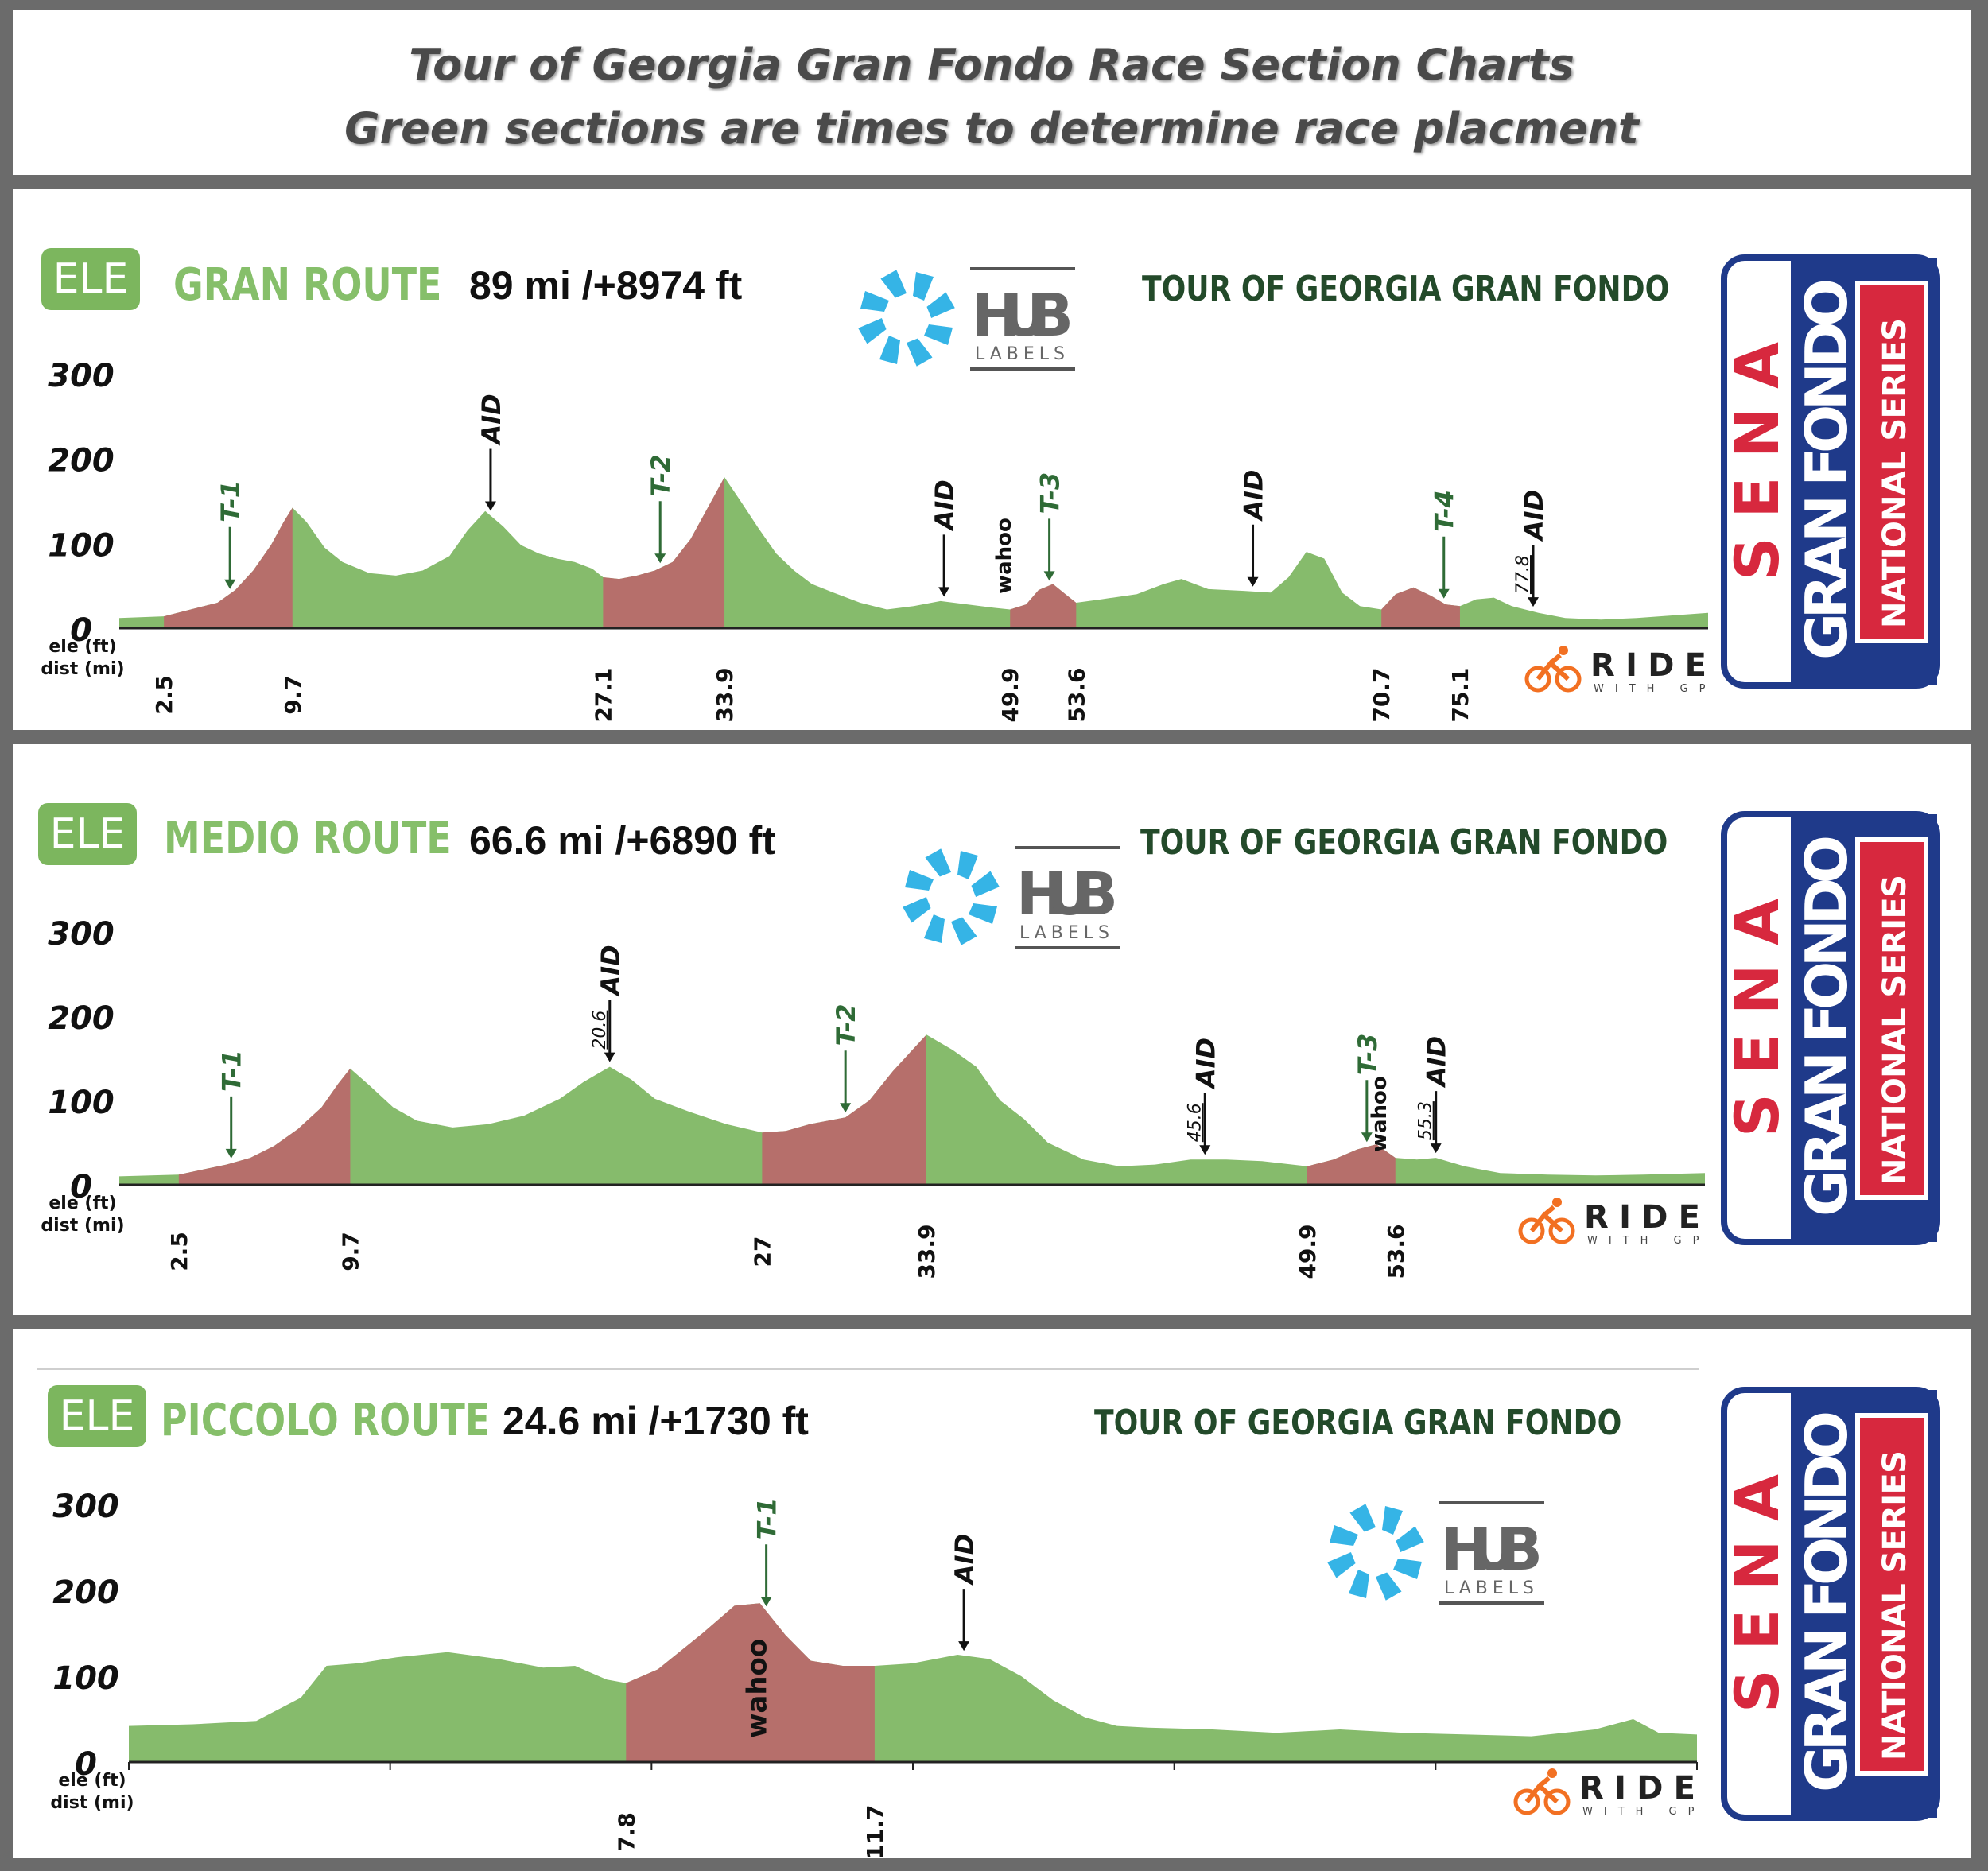 This screenshot has width=1988, height=1871. What do you see at coordinates (1195, 1122) in the screenshot?
I see `aid-mile-label: 45.6` at bounding box center [1195, 1122].